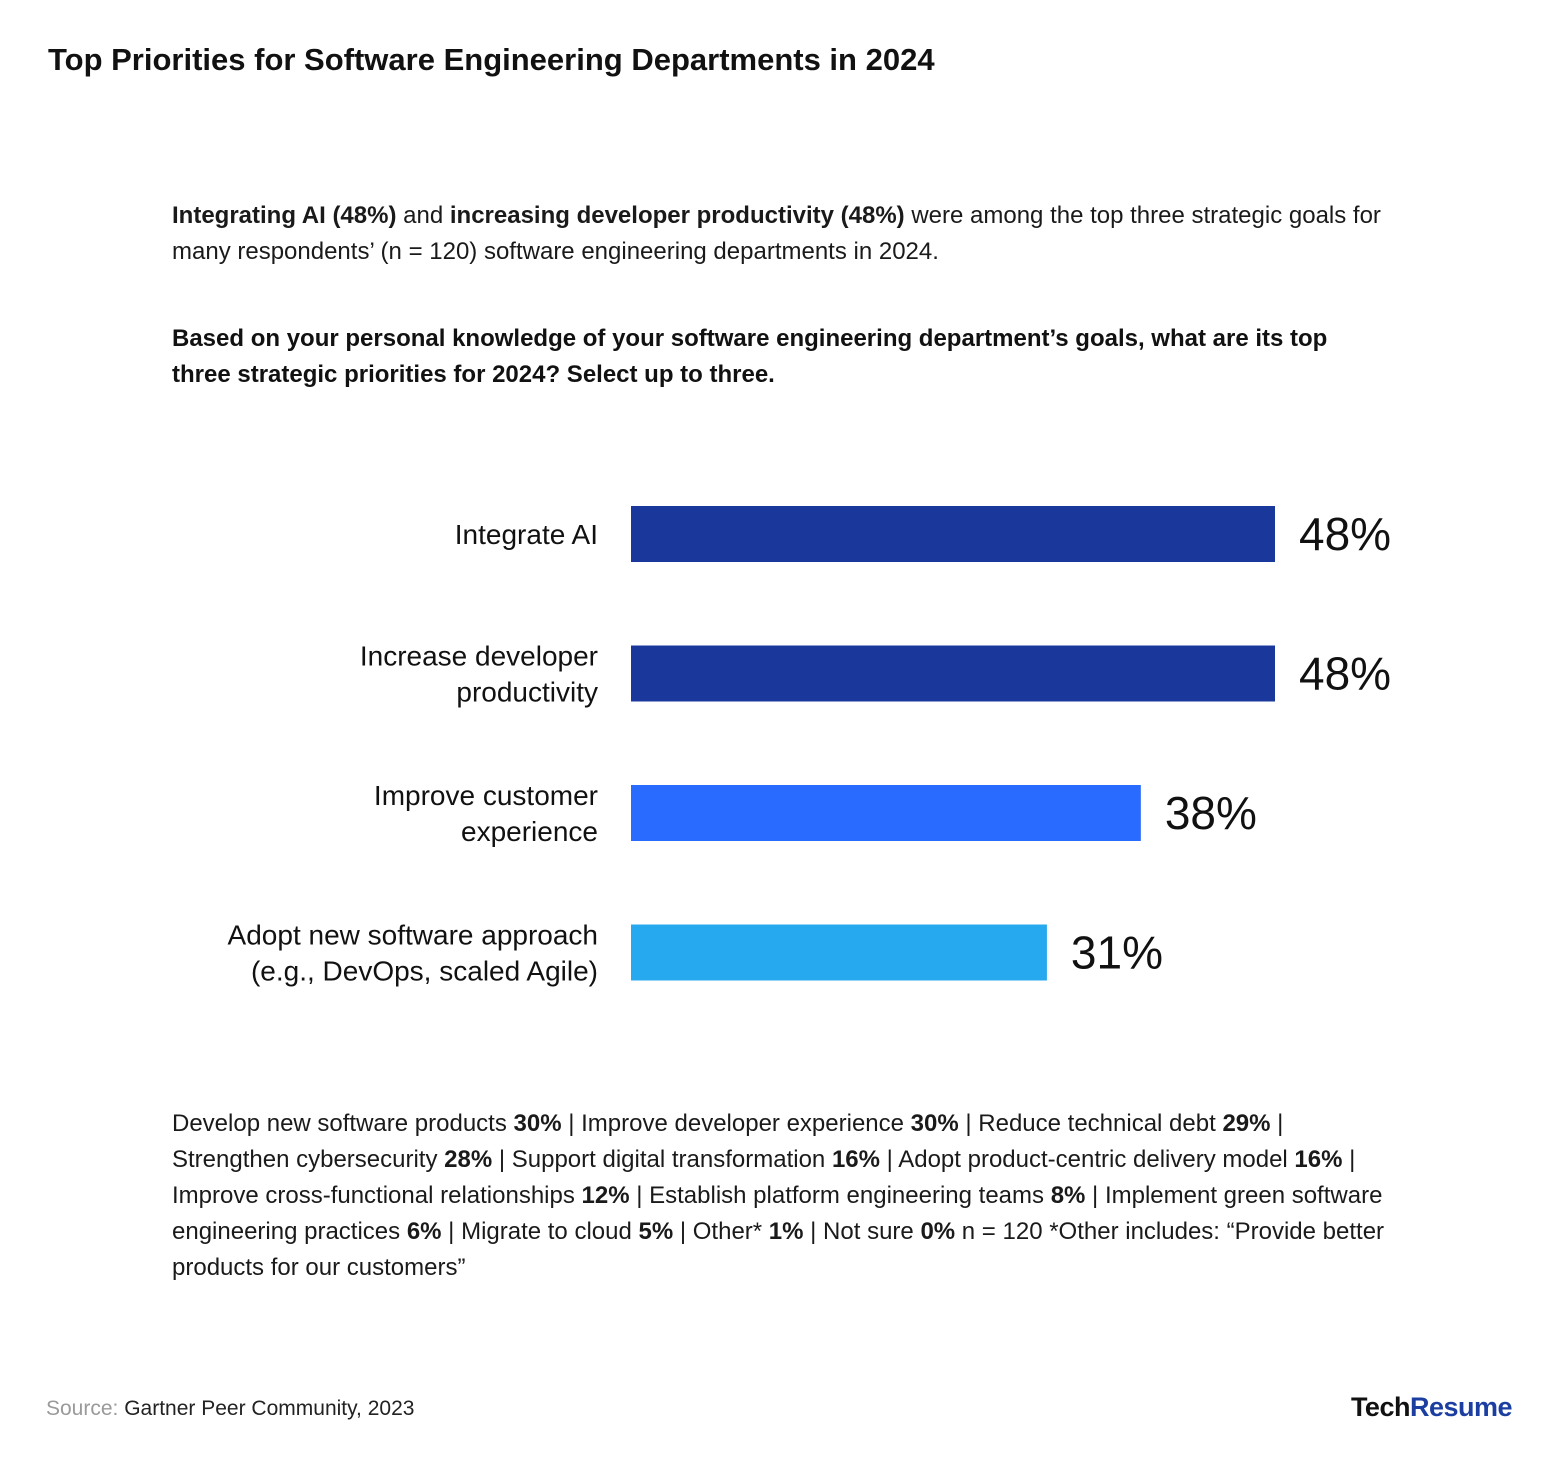 The height and width of the screenshot is (1465, 1560). Describe the element at coordinates (343, 1123) in the screenshot. I see `other-priority-label: Develop new software products` at that location.